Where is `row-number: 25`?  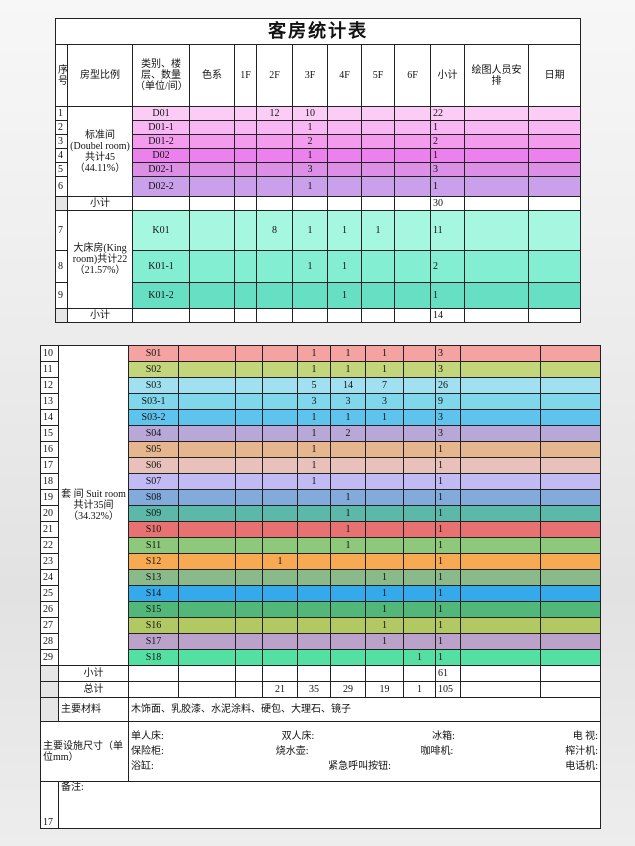 row-number: 25 is located at coordinates (49, 593).